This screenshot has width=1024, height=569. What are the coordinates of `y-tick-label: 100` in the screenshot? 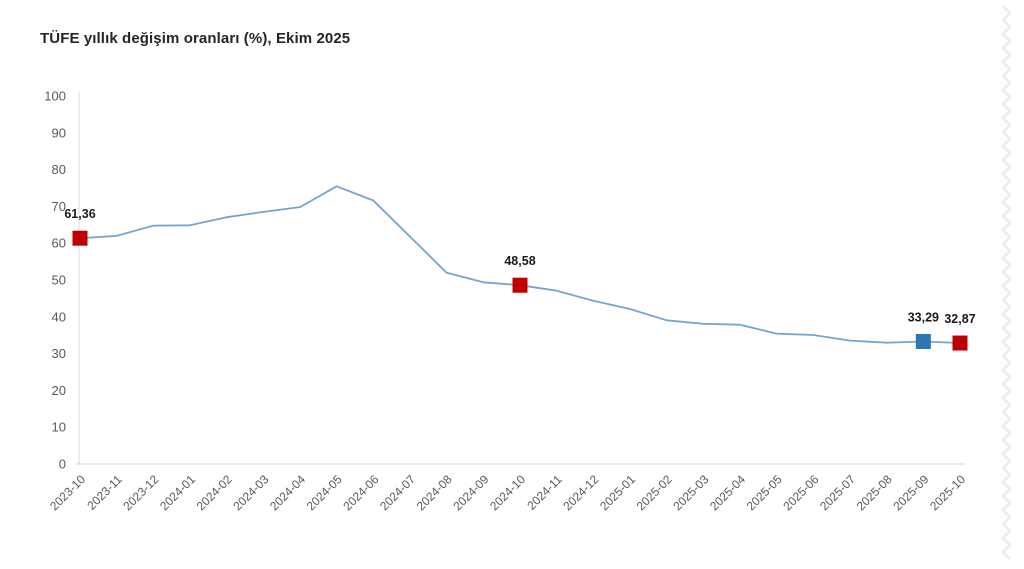 It's located at (55, 96).